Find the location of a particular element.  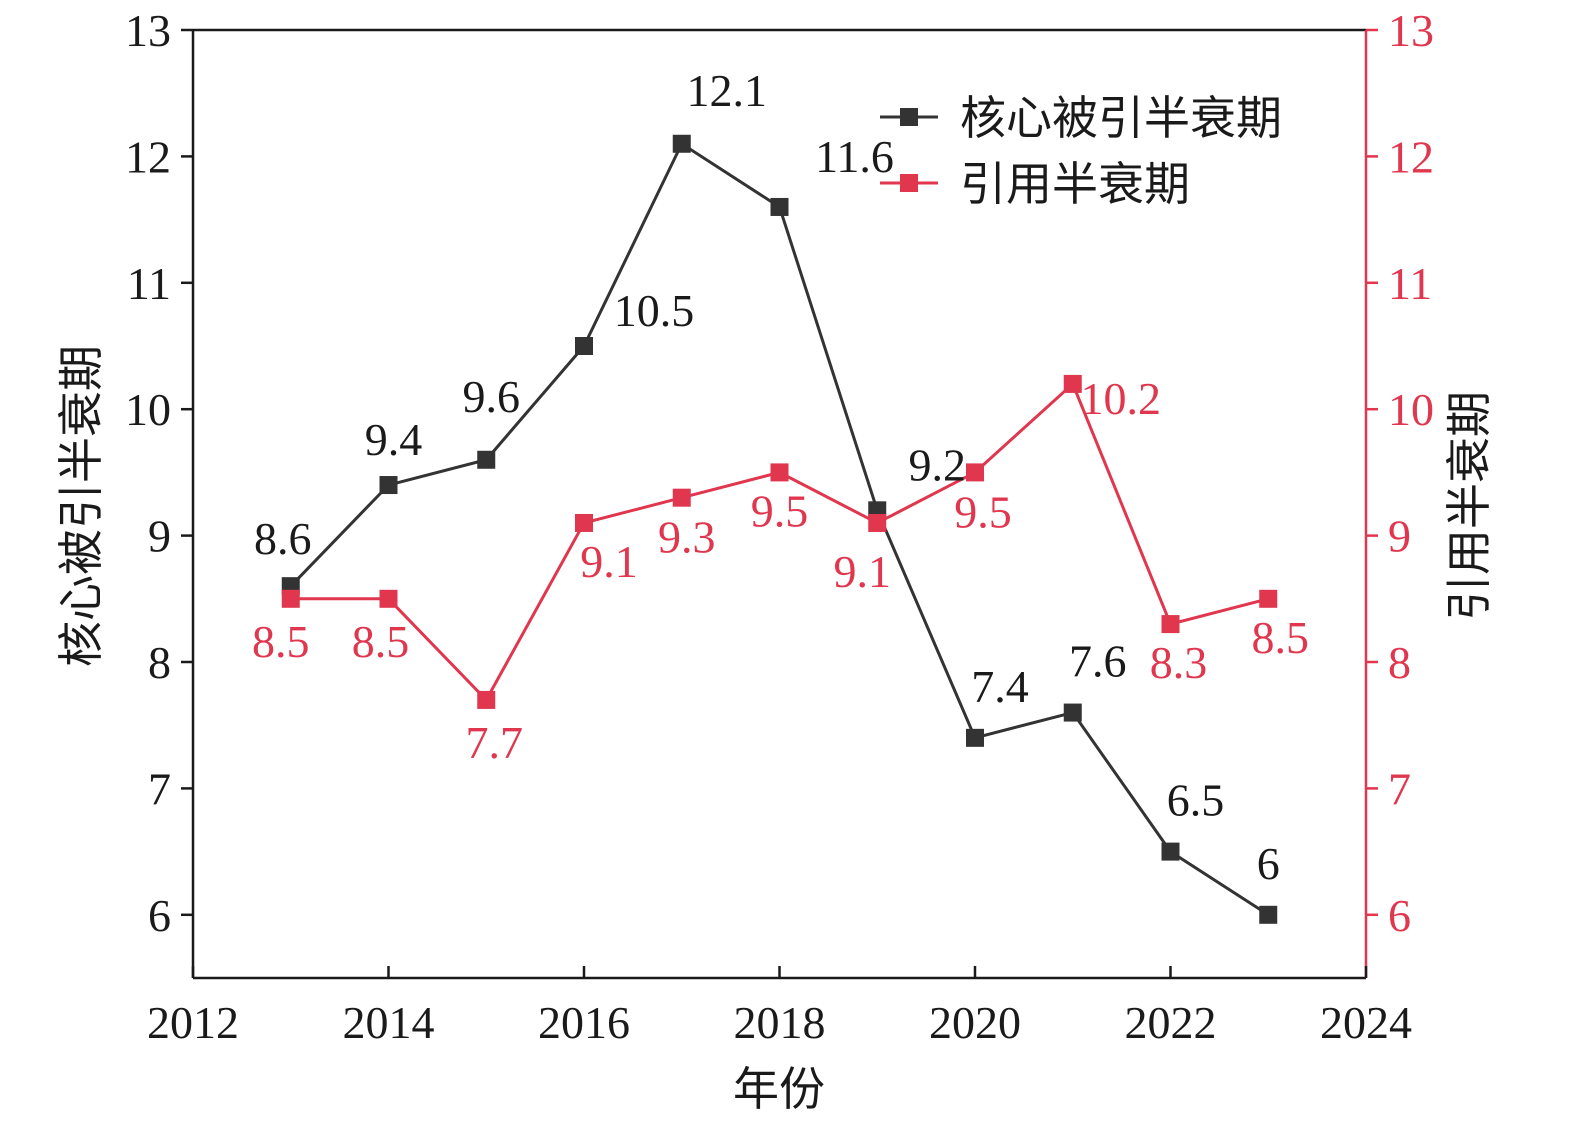

data-label: 10.2 is located at coordinates (1121, 398).